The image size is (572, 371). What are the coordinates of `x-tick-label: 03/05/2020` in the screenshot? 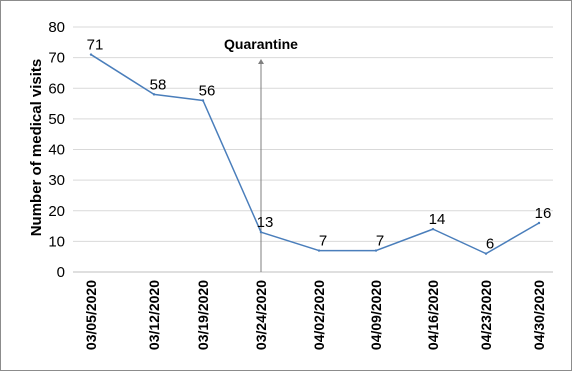 It's located at (91, 315).